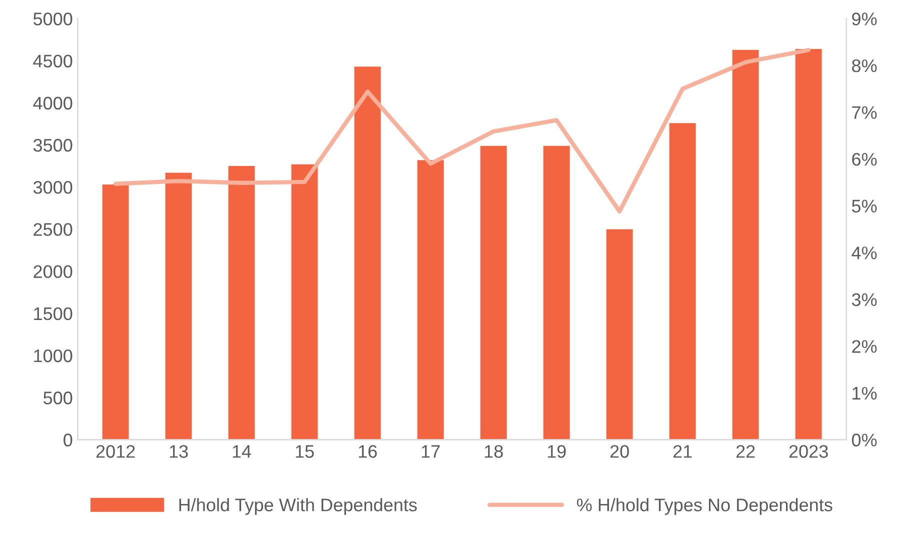  Describe the element at coordinates (557, 451) in the screenshot. I see `x-tick-label: 19` at that location.